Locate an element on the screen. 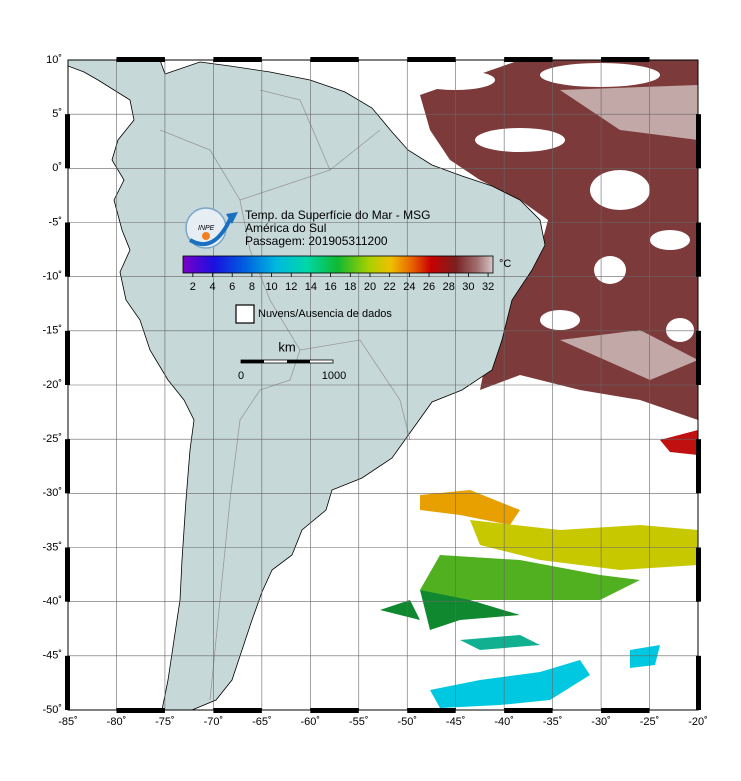 The height and width of the screenshot is (781, 741). colorbar-tick-label: 2 is located at coordinates (193, 287).